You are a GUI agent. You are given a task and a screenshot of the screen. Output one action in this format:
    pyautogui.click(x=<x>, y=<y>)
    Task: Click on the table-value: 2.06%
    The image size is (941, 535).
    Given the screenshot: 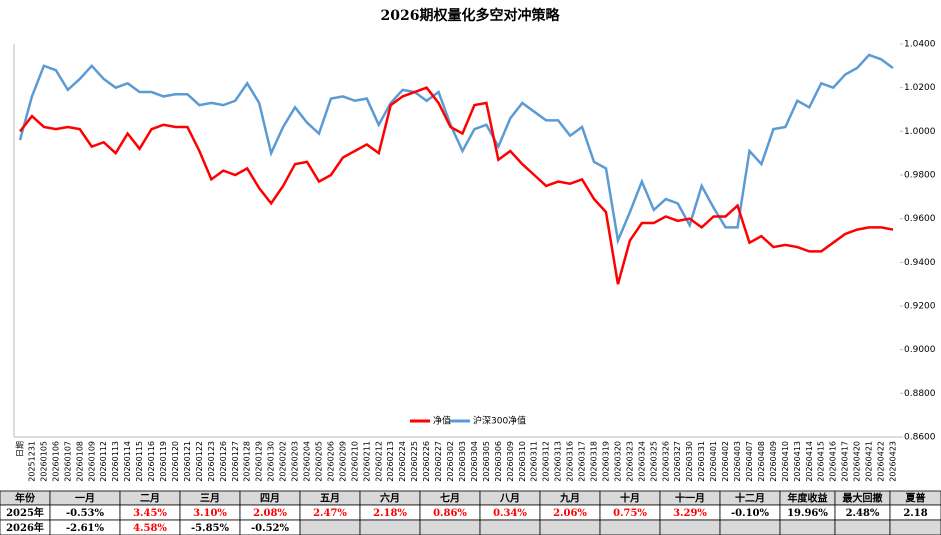 What is the action you would take?
    pyautogui.click(x=570, y=513)
    